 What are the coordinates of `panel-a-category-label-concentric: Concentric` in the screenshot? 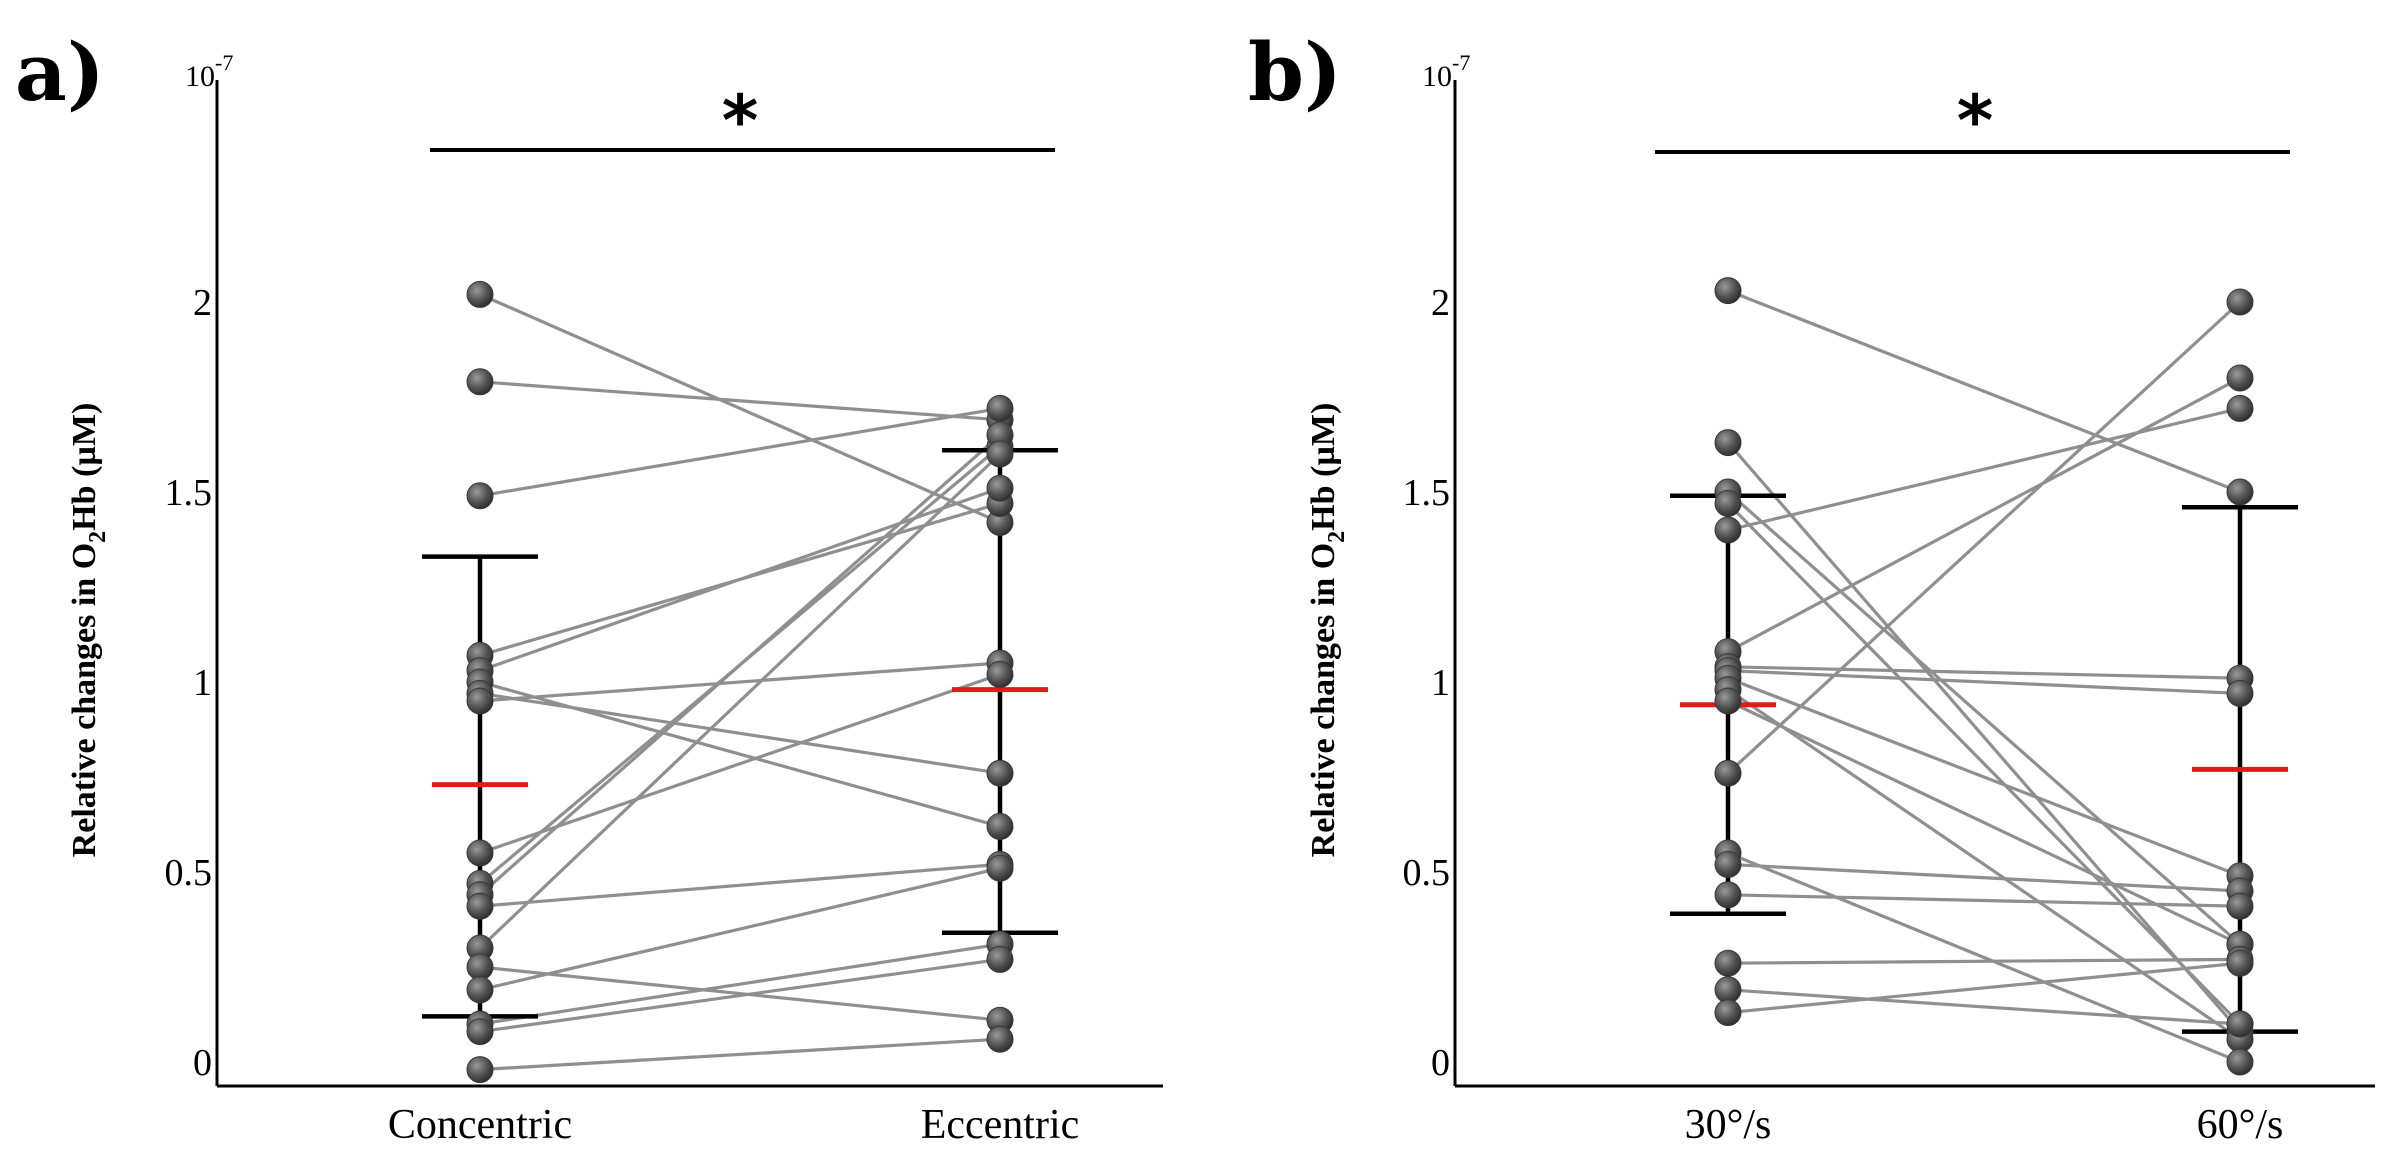 It's located at (480, 1125).